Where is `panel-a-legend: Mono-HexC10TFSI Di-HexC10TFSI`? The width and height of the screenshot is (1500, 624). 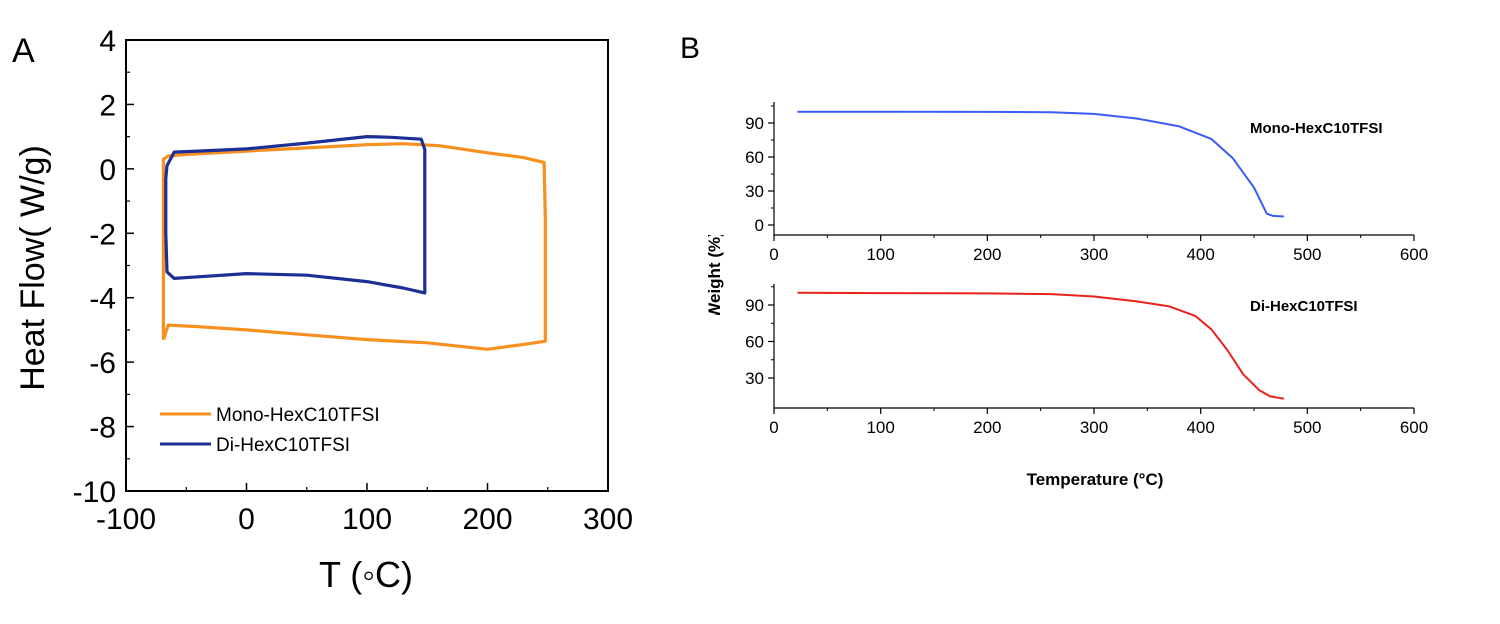
panel-a-legend: Mono-HexC10TFSI Di-HexC10TFSI is located at coordinates (270, 430).